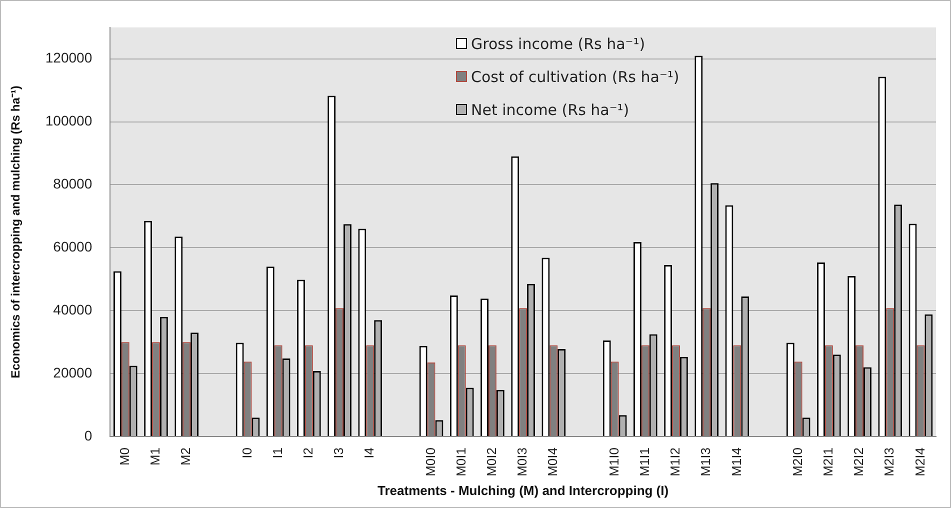 The image size is (951, 508). What do you see at coordinates (369, 453) in the screenshot?
I see `x-tick-label: I4` at bounding box center [369, 453].